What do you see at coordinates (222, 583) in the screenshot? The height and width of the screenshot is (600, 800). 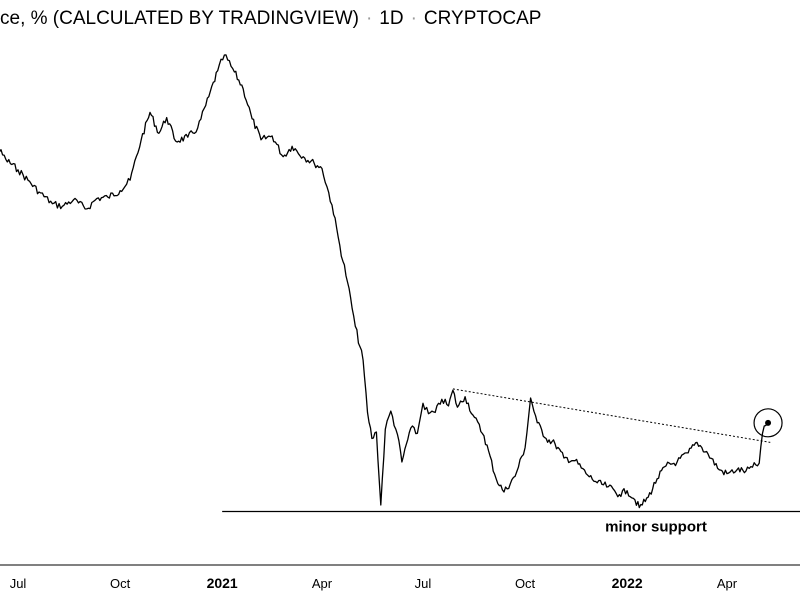 I see `x-tick-label: 2021` at bounding box center [222, 583].